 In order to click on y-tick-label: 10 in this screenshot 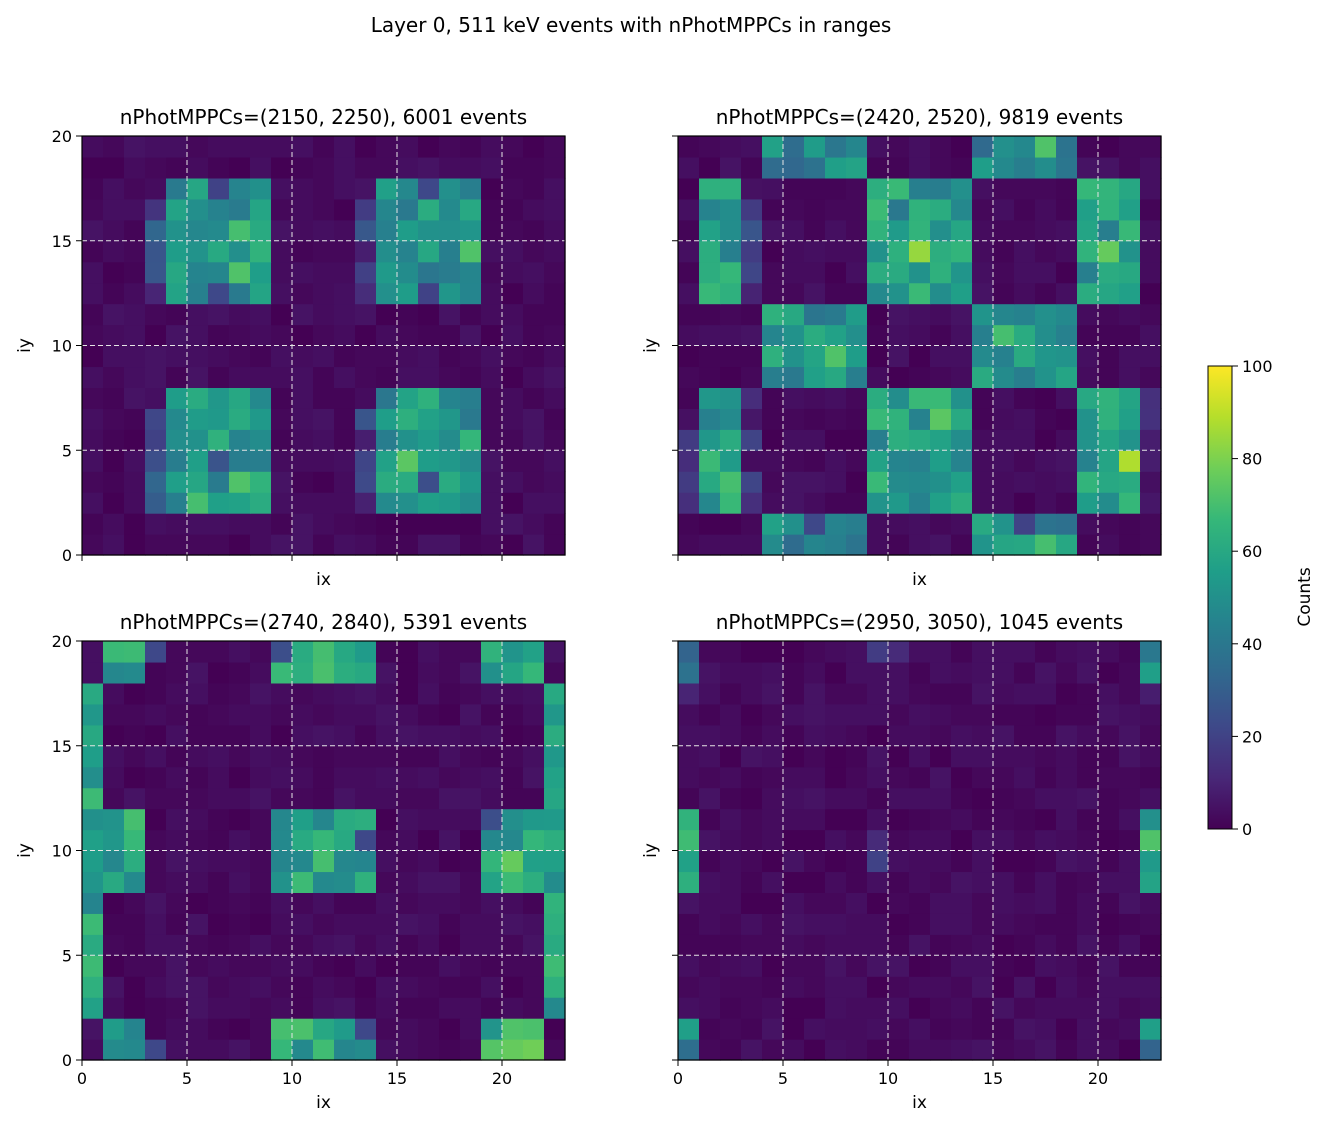, I will do `click(62, 851)`.